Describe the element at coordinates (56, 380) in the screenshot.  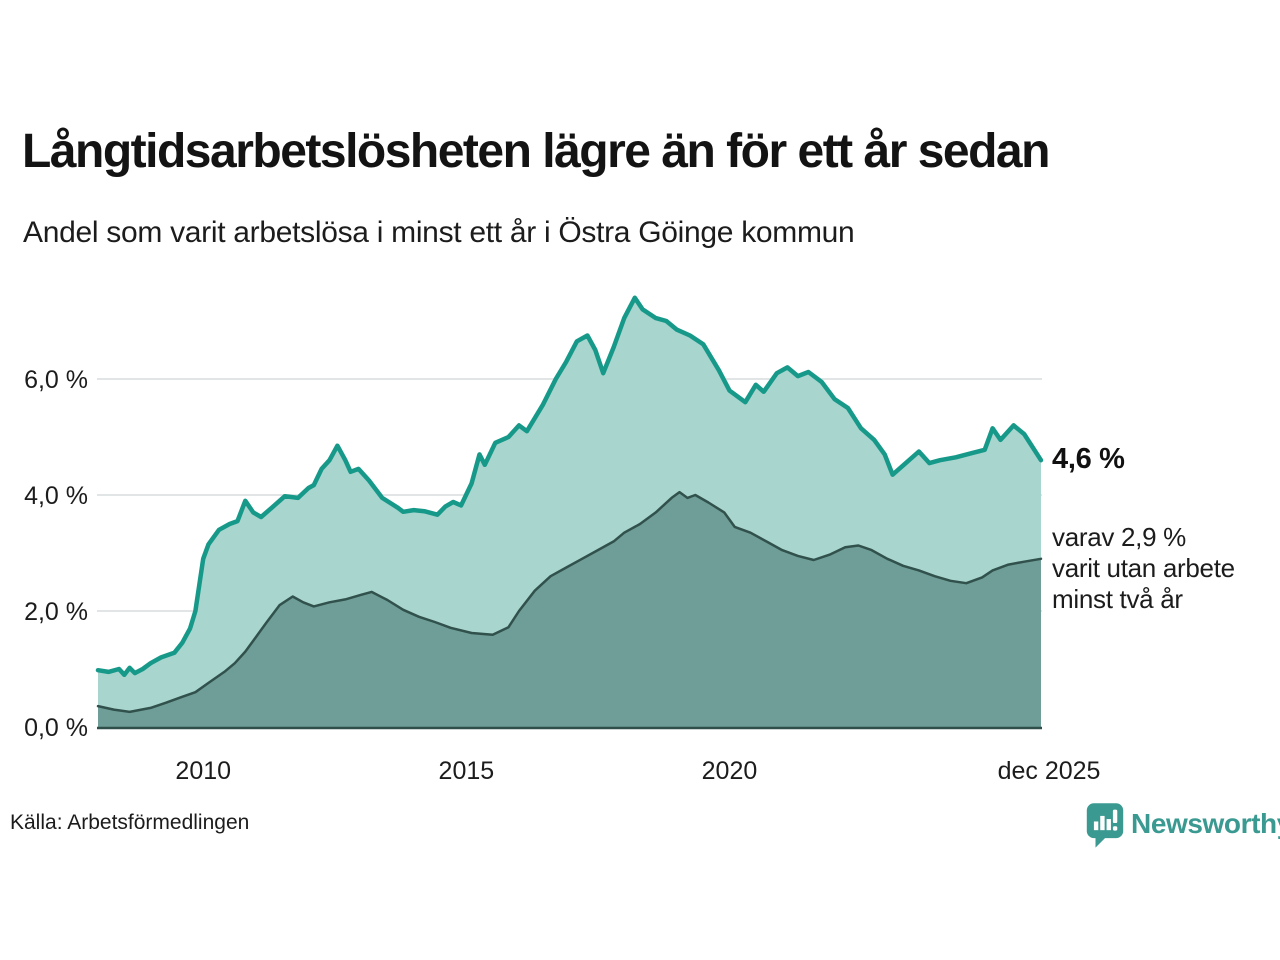
I see `y-axis-tick-label: 6,0 %` at that location.